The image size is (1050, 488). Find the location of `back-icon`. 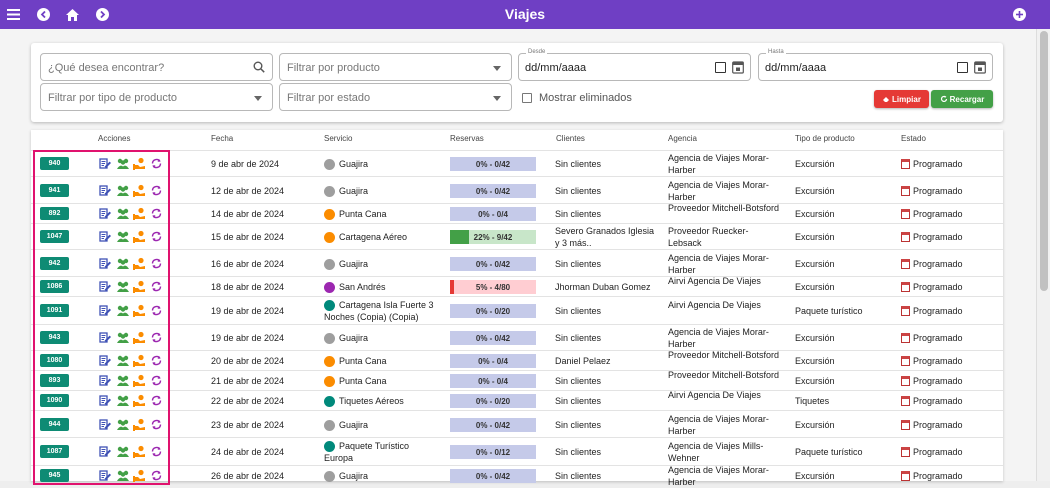

back-icon is located at coordinates (43, 14).